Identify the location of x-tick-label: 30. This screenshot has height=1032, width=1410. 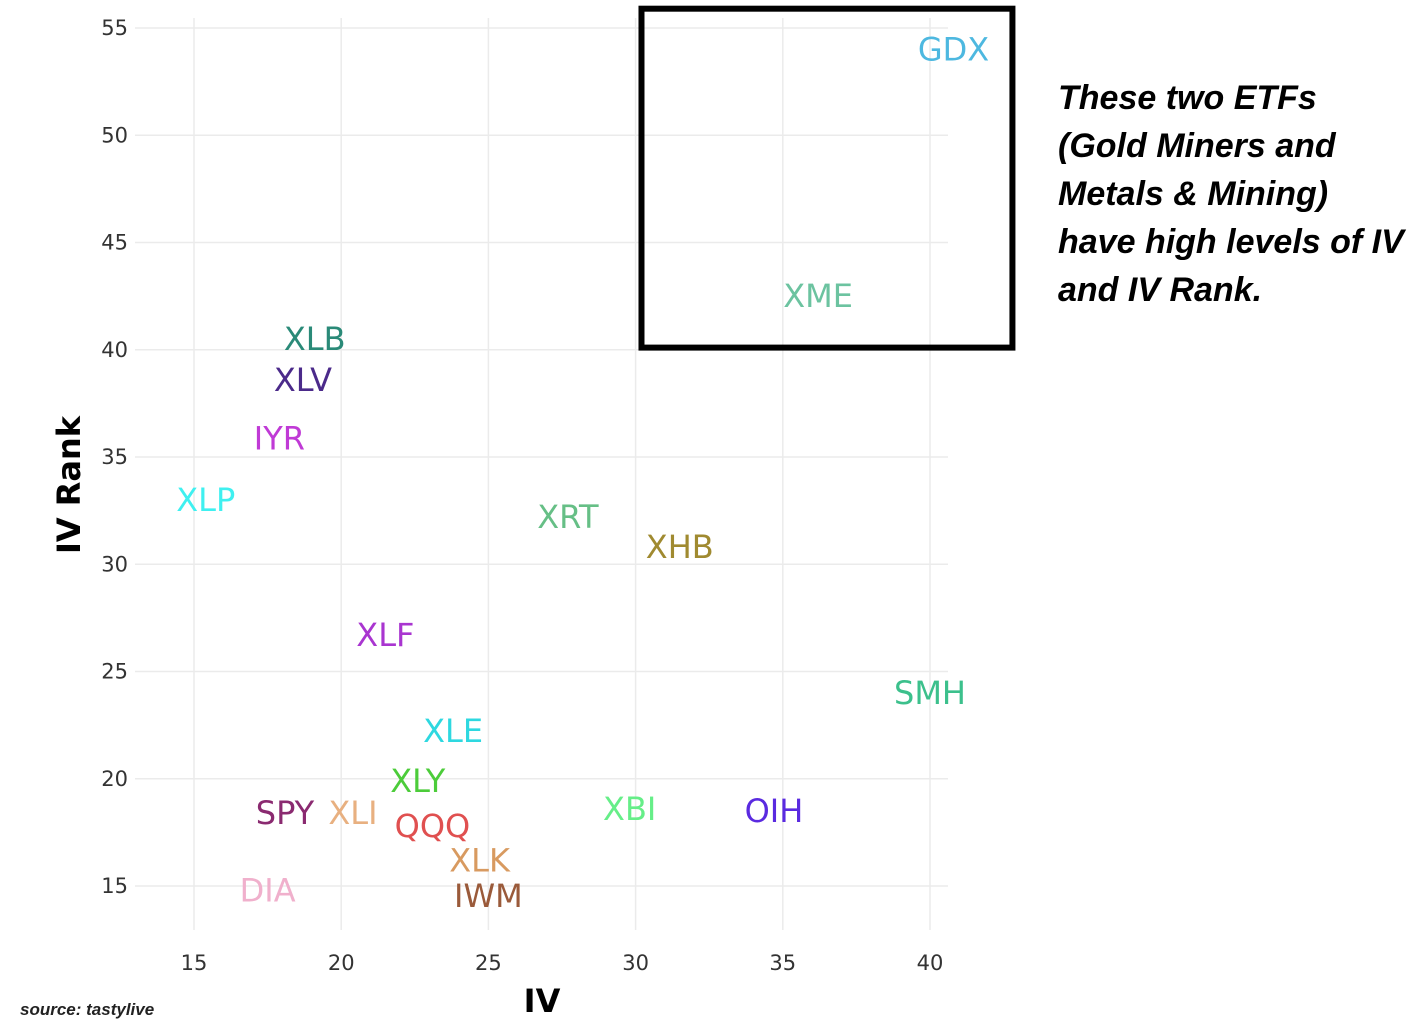
(635, 963).